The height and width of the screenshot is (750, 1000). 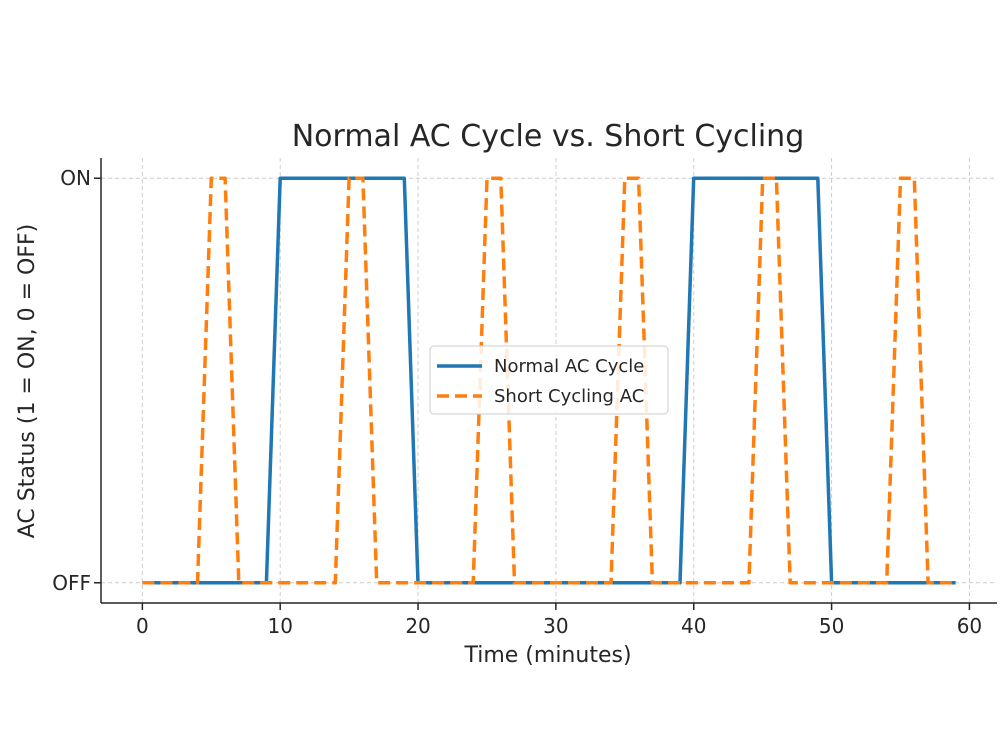 I want to click on chart-title: Normal AC Cycle vs. Short Cycling, so click(x=548, y=136).